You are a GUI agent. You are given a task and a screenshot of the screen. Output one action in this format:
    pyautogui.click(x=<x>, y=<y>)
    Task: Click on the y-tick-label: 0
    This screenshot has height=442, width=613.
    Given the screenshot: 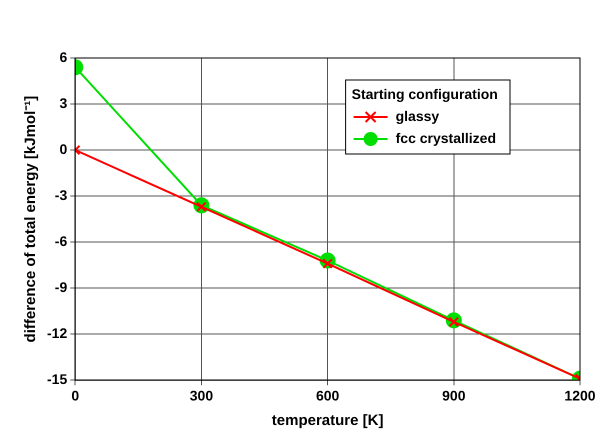 What is the action you would take?
    pyautogui.click(x=63, y=148)
    